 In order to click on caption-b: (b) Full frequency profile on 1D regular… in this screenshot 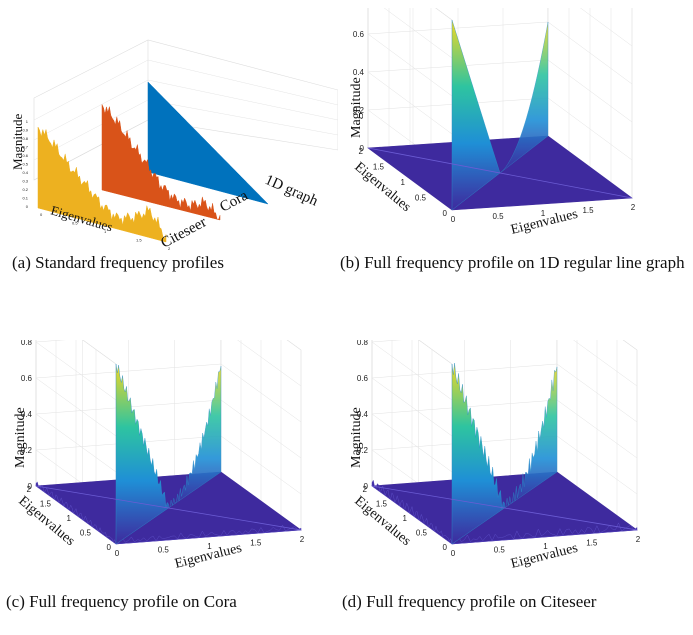, I will do `click(512, 262)`.